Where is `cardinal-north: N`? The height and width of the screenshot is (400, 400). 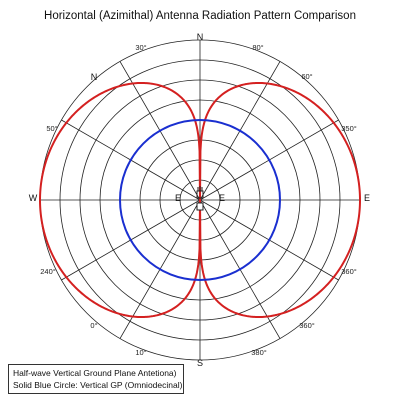 cardinal-north: N is located at coordinates (200, 37).